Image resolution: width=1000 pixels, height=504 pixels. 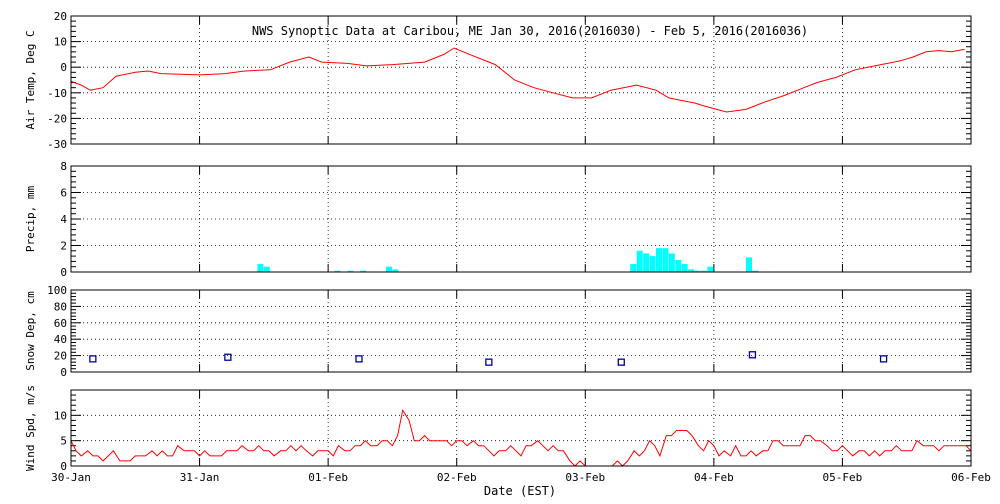 What do you see at coordinates (63, 219) in the screenshot?
I see `ytick-label: 4` at bounding box center [63, 219].